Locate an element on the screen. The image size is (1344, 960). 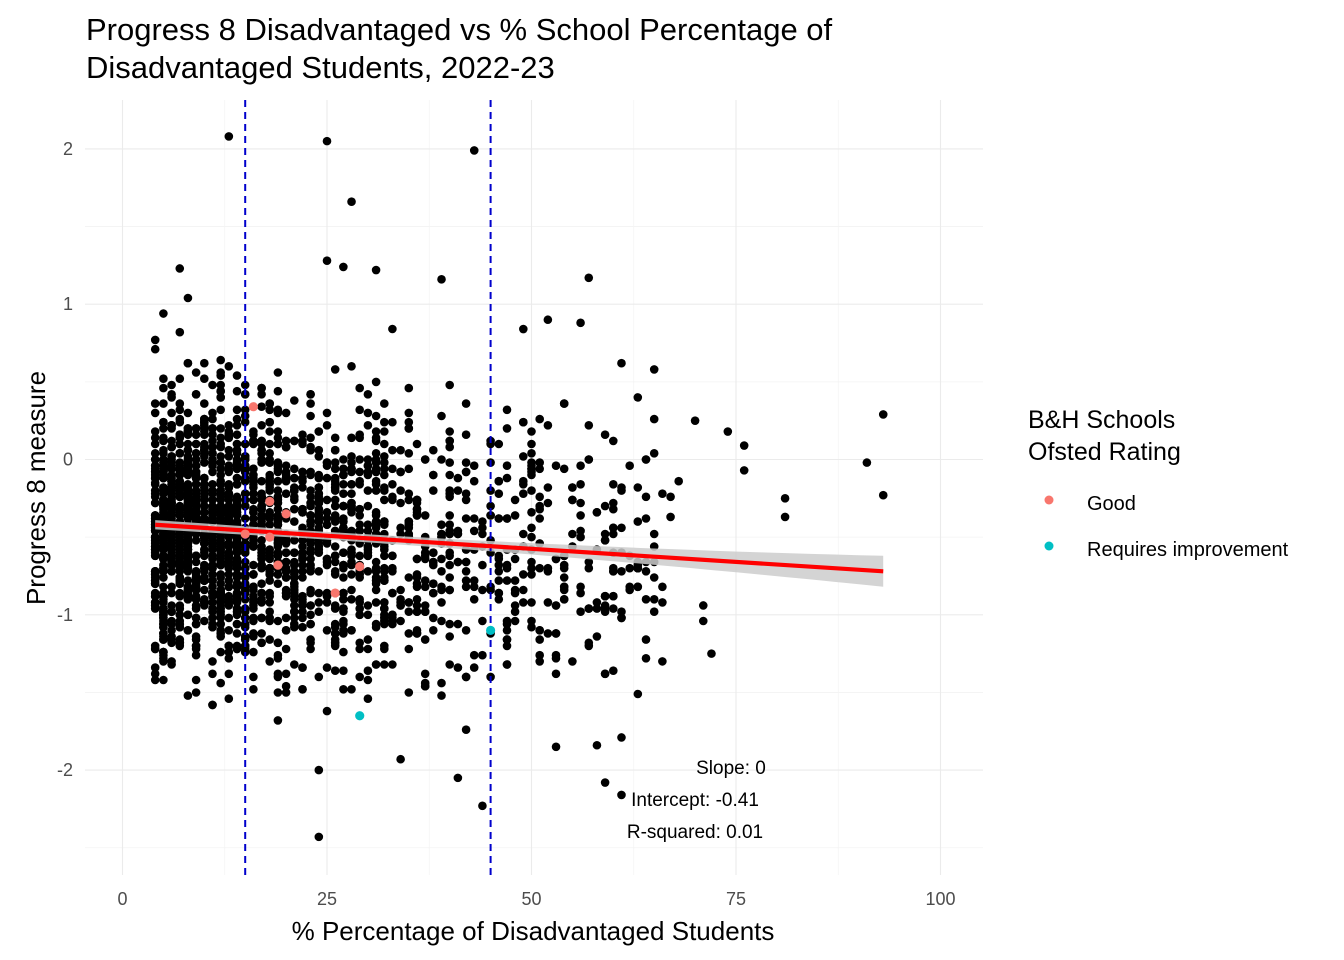
y-tick-label: -2 is located at coordinates (65, 770).